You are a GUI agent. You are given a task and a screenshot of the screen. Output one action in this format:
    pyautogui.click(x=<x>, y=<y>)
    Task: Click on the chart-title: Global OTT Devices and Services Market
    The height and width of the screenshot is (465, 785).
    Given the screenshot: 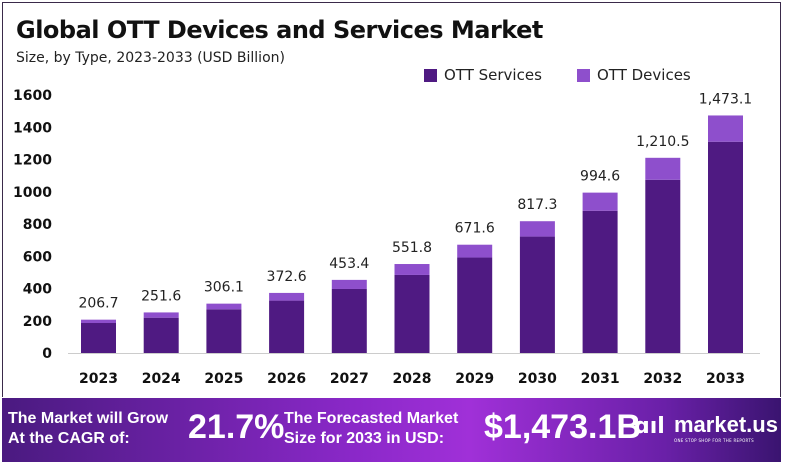 What is the action you would take?
    pyautogui.click(x=279, y=30)
    